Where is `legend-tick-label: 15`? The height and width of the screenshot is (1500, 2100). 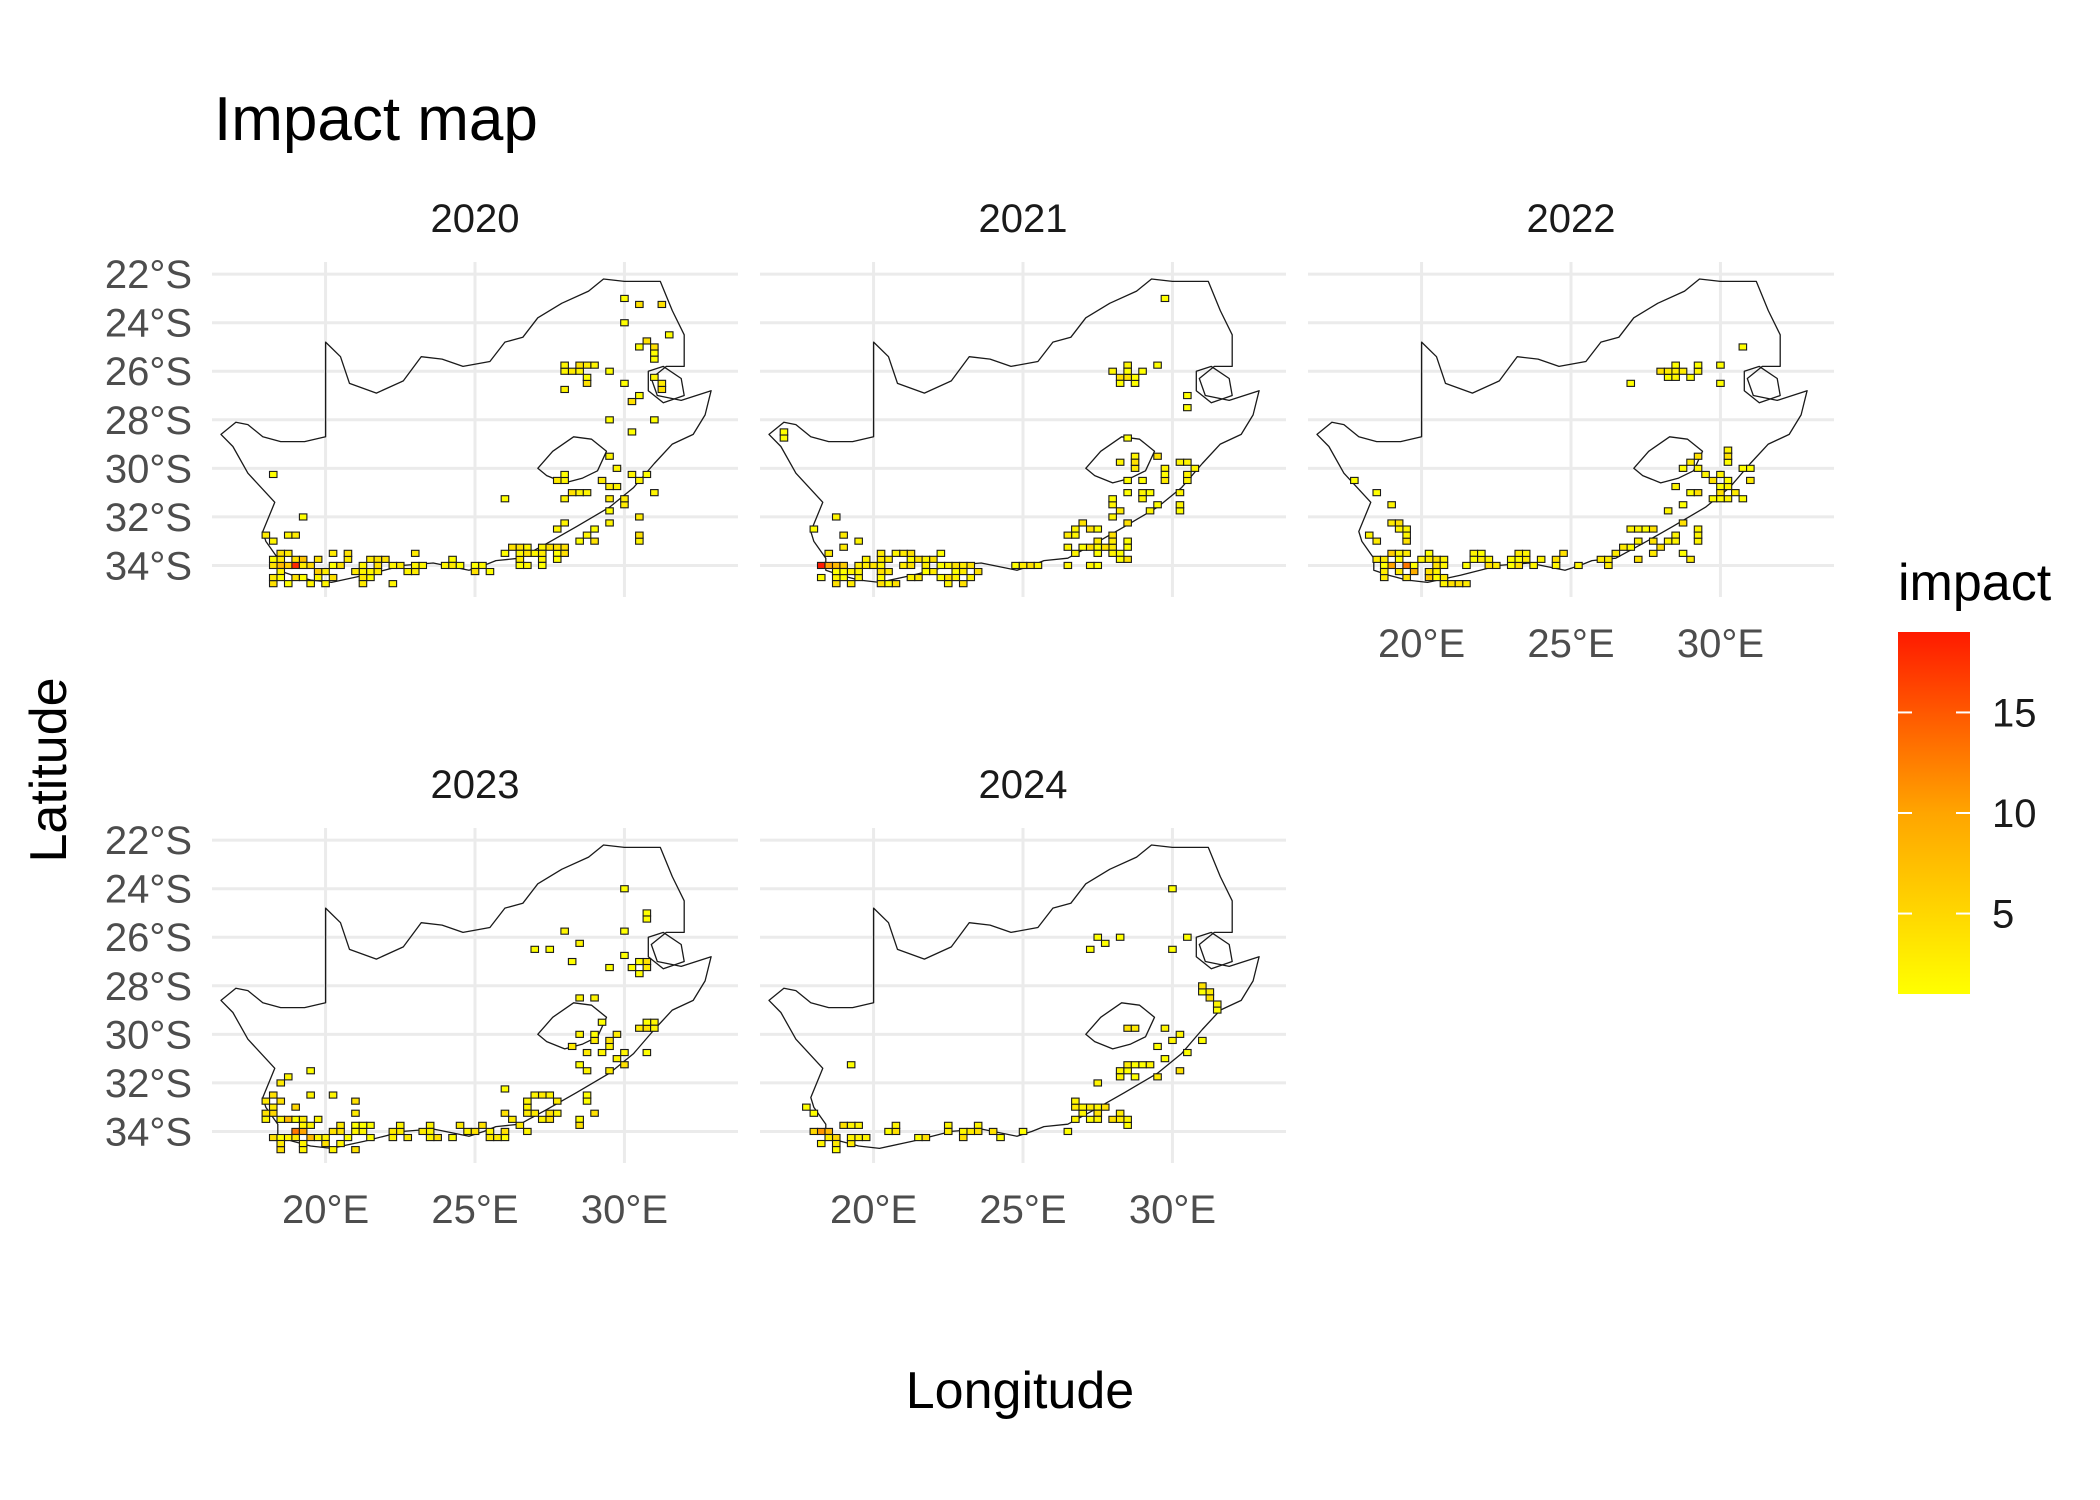 legend-tick-label: 15 is located at coordinates (2014, 713).